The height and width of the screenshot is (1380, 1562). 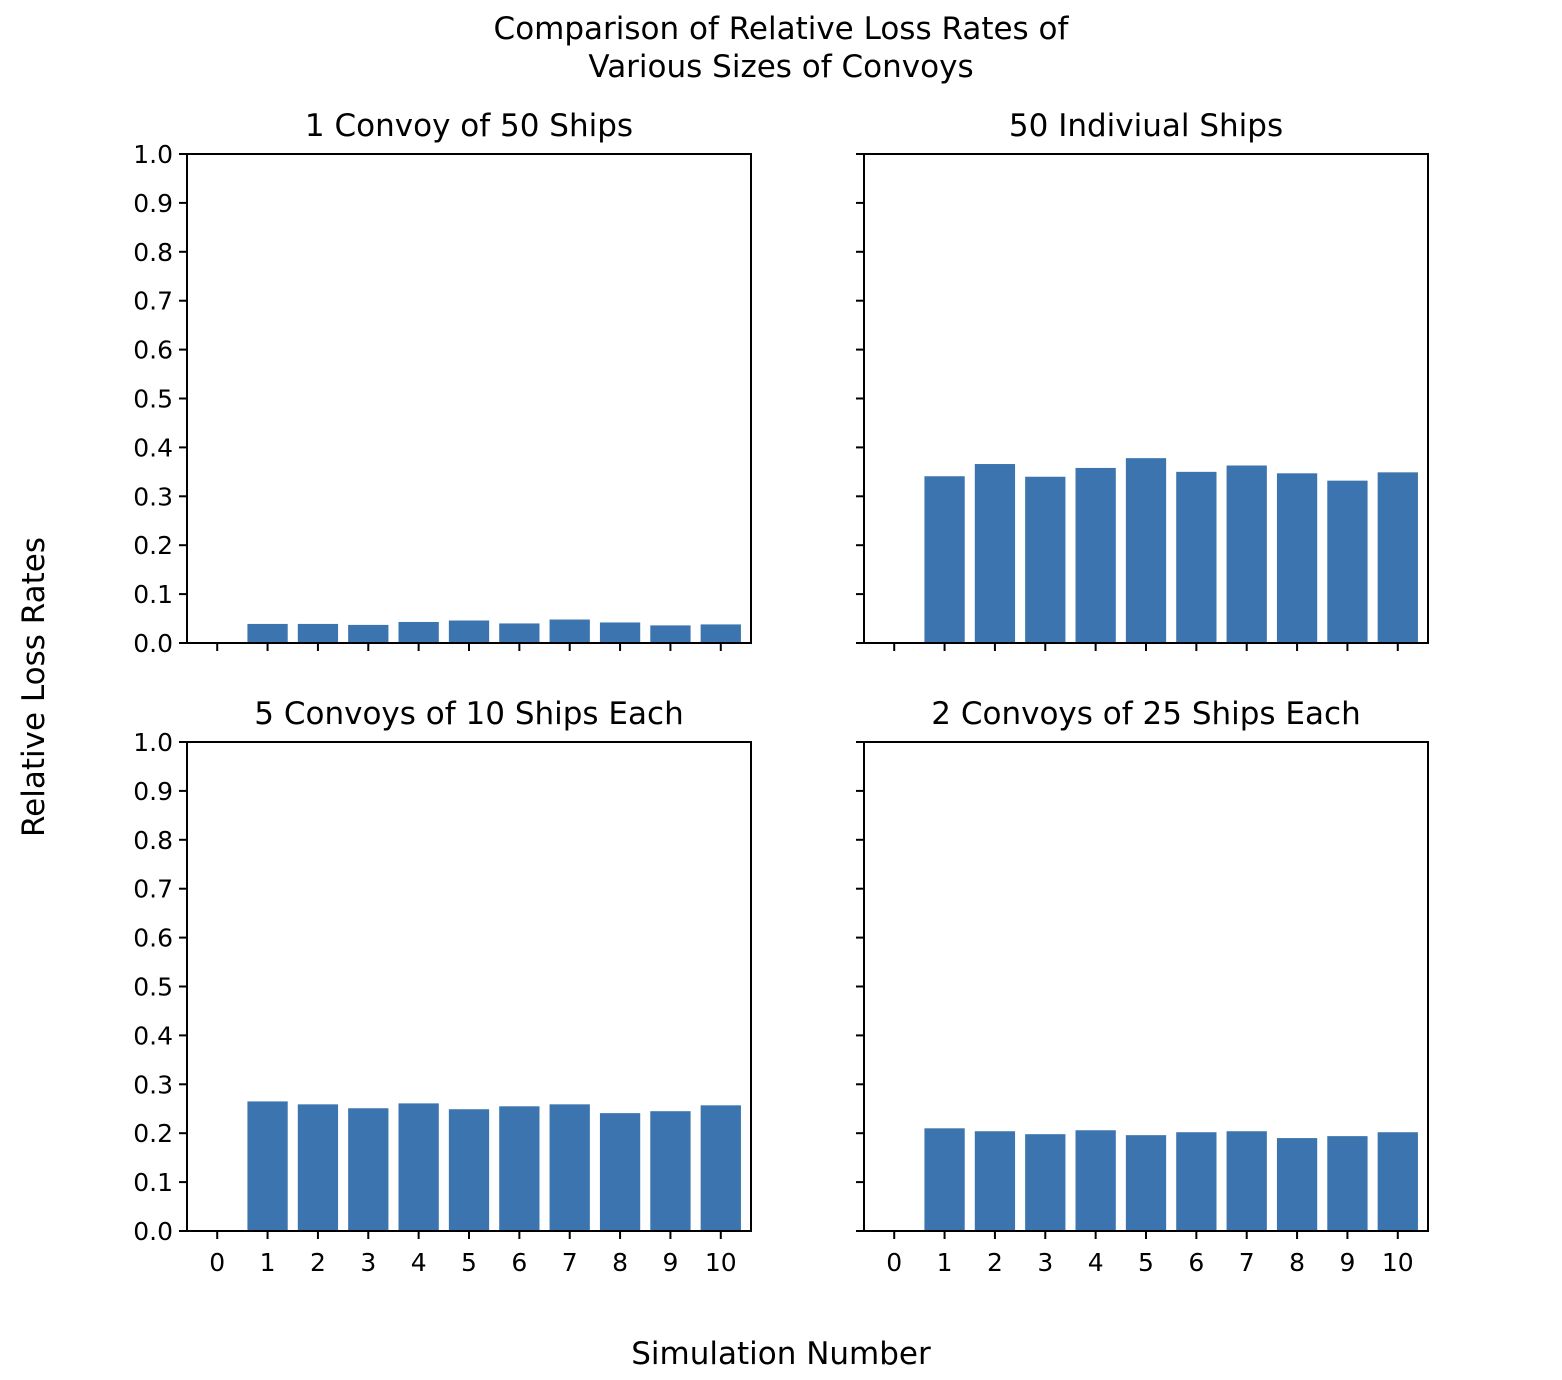 I want to click on panel-1-y-tick-label: 0.9, so click(x=153, y=203).